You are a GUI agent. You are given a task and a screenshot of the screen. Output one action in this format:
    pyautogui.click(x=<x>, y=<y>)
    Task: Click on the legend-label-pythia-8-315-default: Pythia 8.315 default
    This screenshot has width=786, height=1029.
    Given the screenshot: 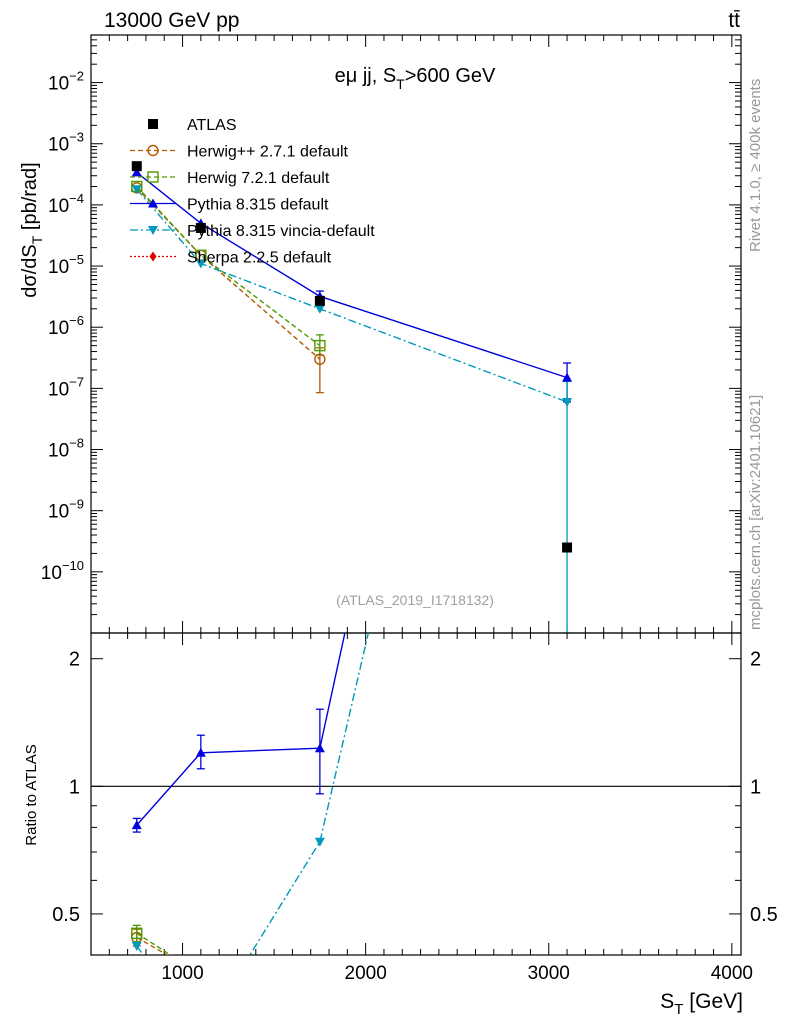 What is the action you would take?
    pyautogui.click(x=258, y=205)
    